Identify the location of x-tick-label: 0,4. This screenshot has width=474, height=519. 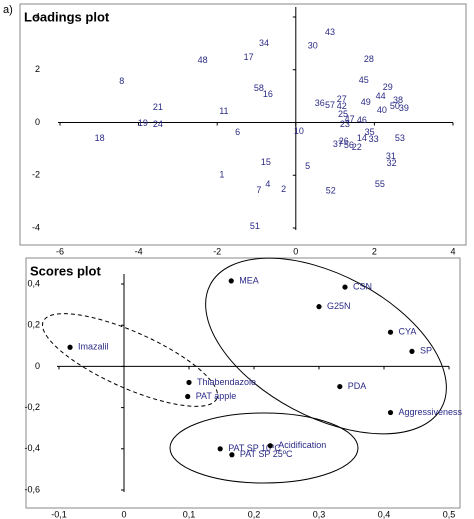
(384, 514).